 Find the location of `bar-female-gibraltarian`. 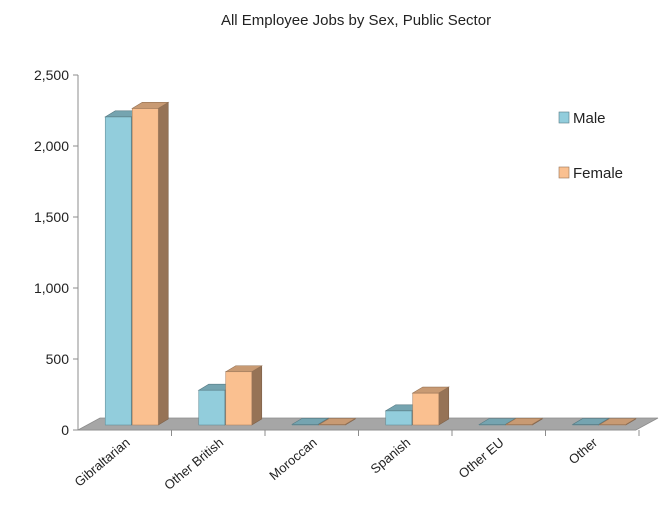

bar-female-gibraltarian is located at coordinates (150, 263).